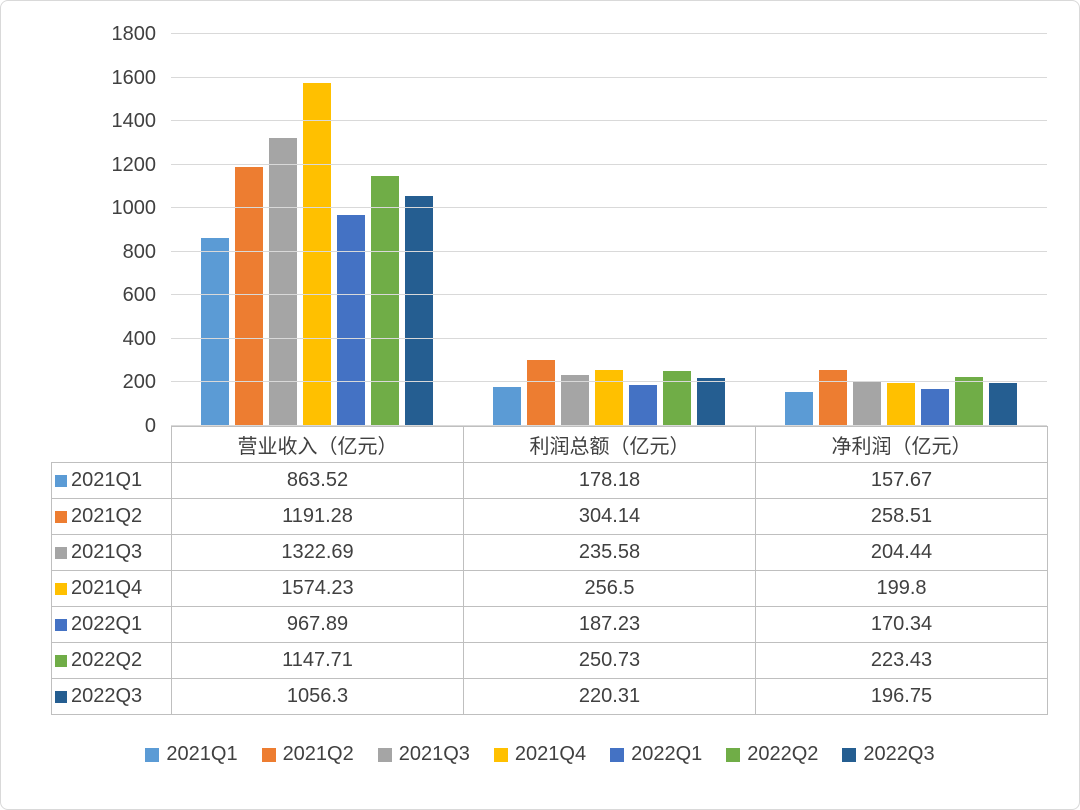 This screenshot has width=1080, height=810. What do you see at coordinates (317, 444) in the screenshot?
I see `table-header-category: 营业收入（亿元）` at bounding box center [317, 444].